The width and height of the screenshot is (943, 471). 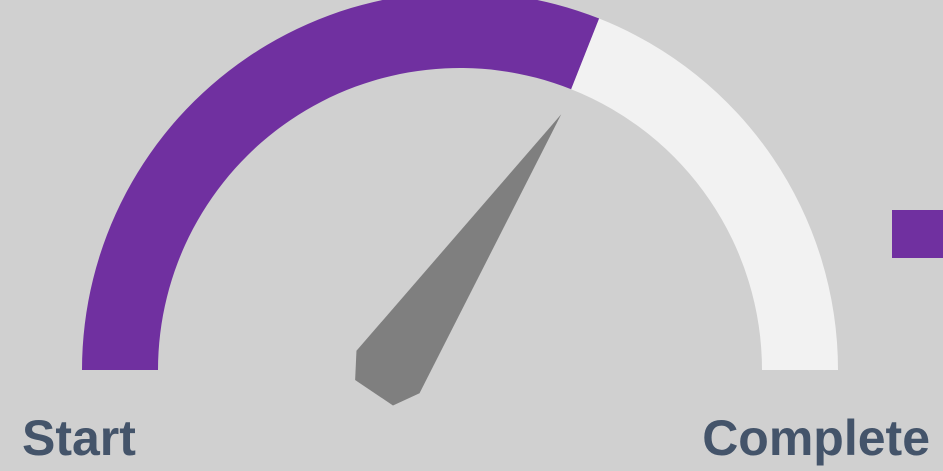 What do you see at coordinates (79, 438) in the screenshot?
I see `start-label: Start` at bounding box center [79, 438].